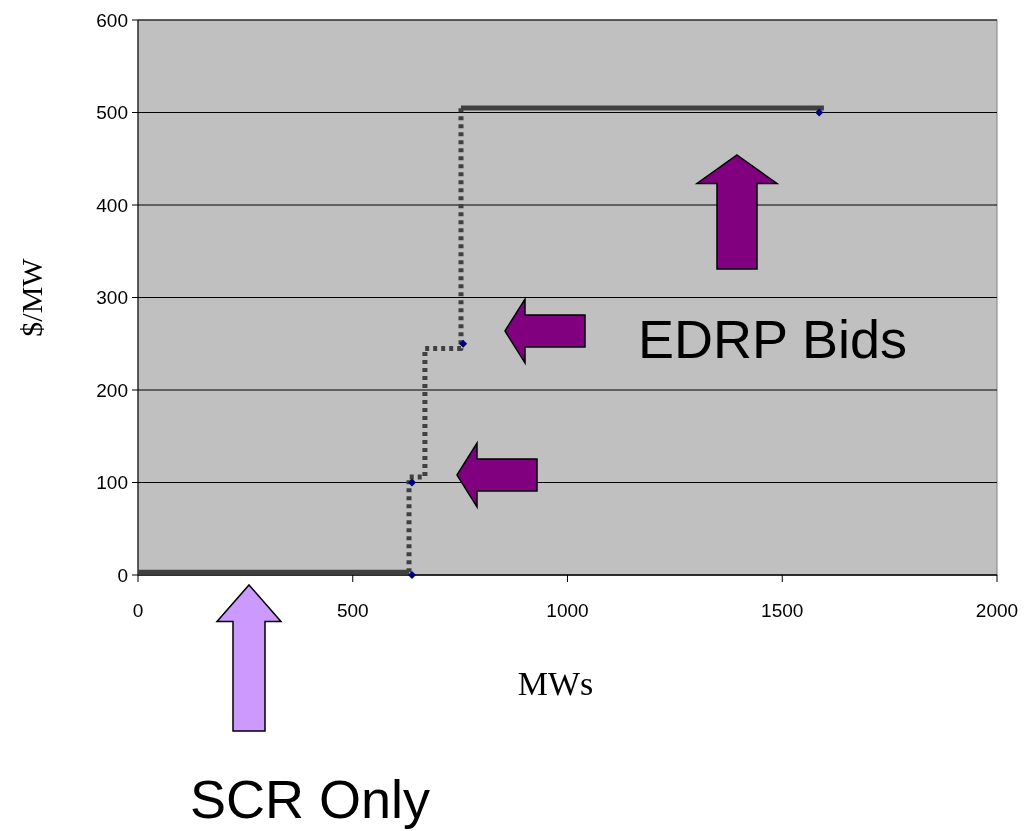 The width and height of the screenshot is (1028, 831). Describe the element at coordinates (567, 610) in the screenshot. I see `x-tick-label: 1000` at that location.